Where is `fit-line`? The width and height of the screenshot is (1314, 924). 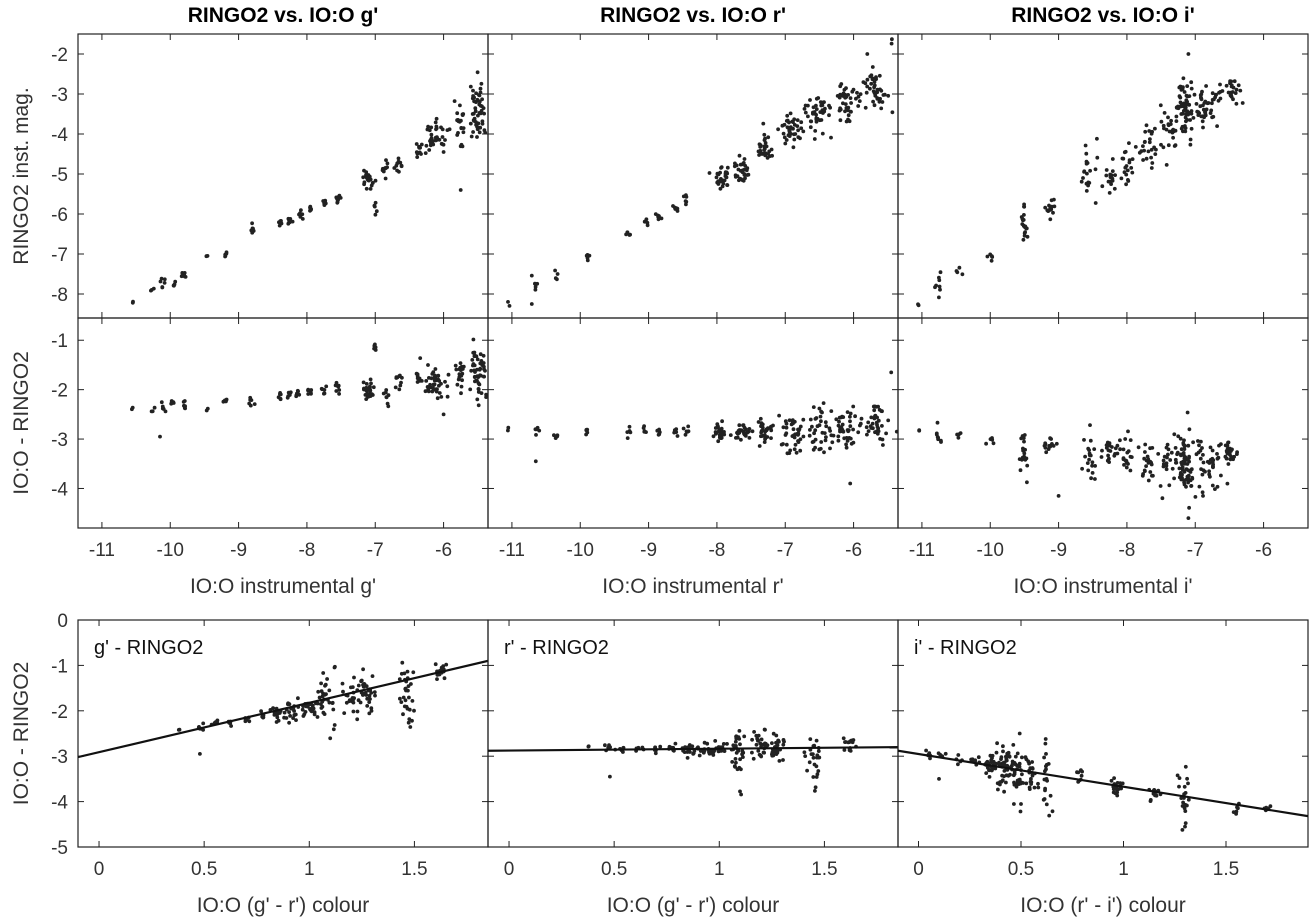 fit-line is located at coordinates (1103, 783).